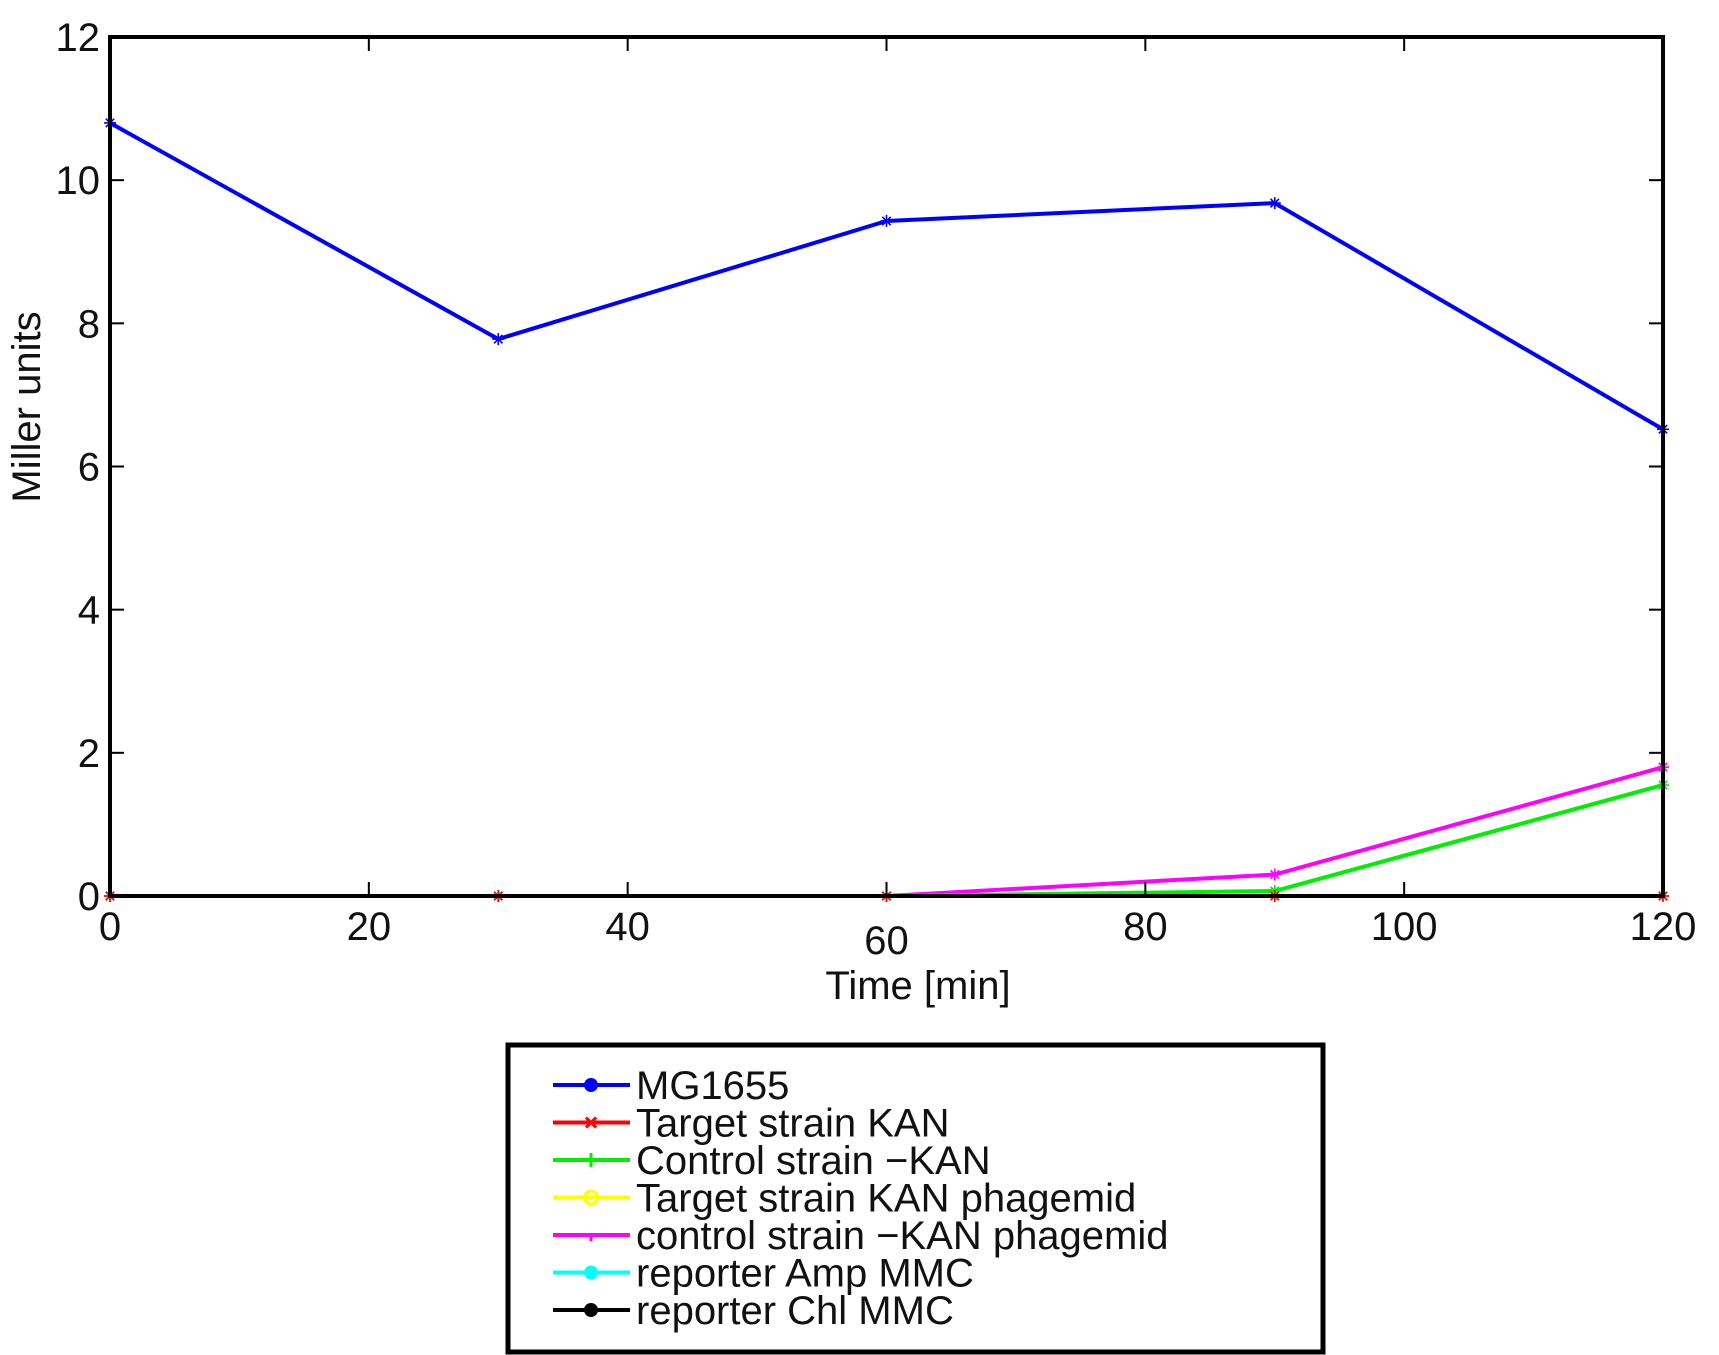 The width and height of the screenshot is (1719, 1355). I want to click on legend-item: Target strain KAN, so click(751, 1124).